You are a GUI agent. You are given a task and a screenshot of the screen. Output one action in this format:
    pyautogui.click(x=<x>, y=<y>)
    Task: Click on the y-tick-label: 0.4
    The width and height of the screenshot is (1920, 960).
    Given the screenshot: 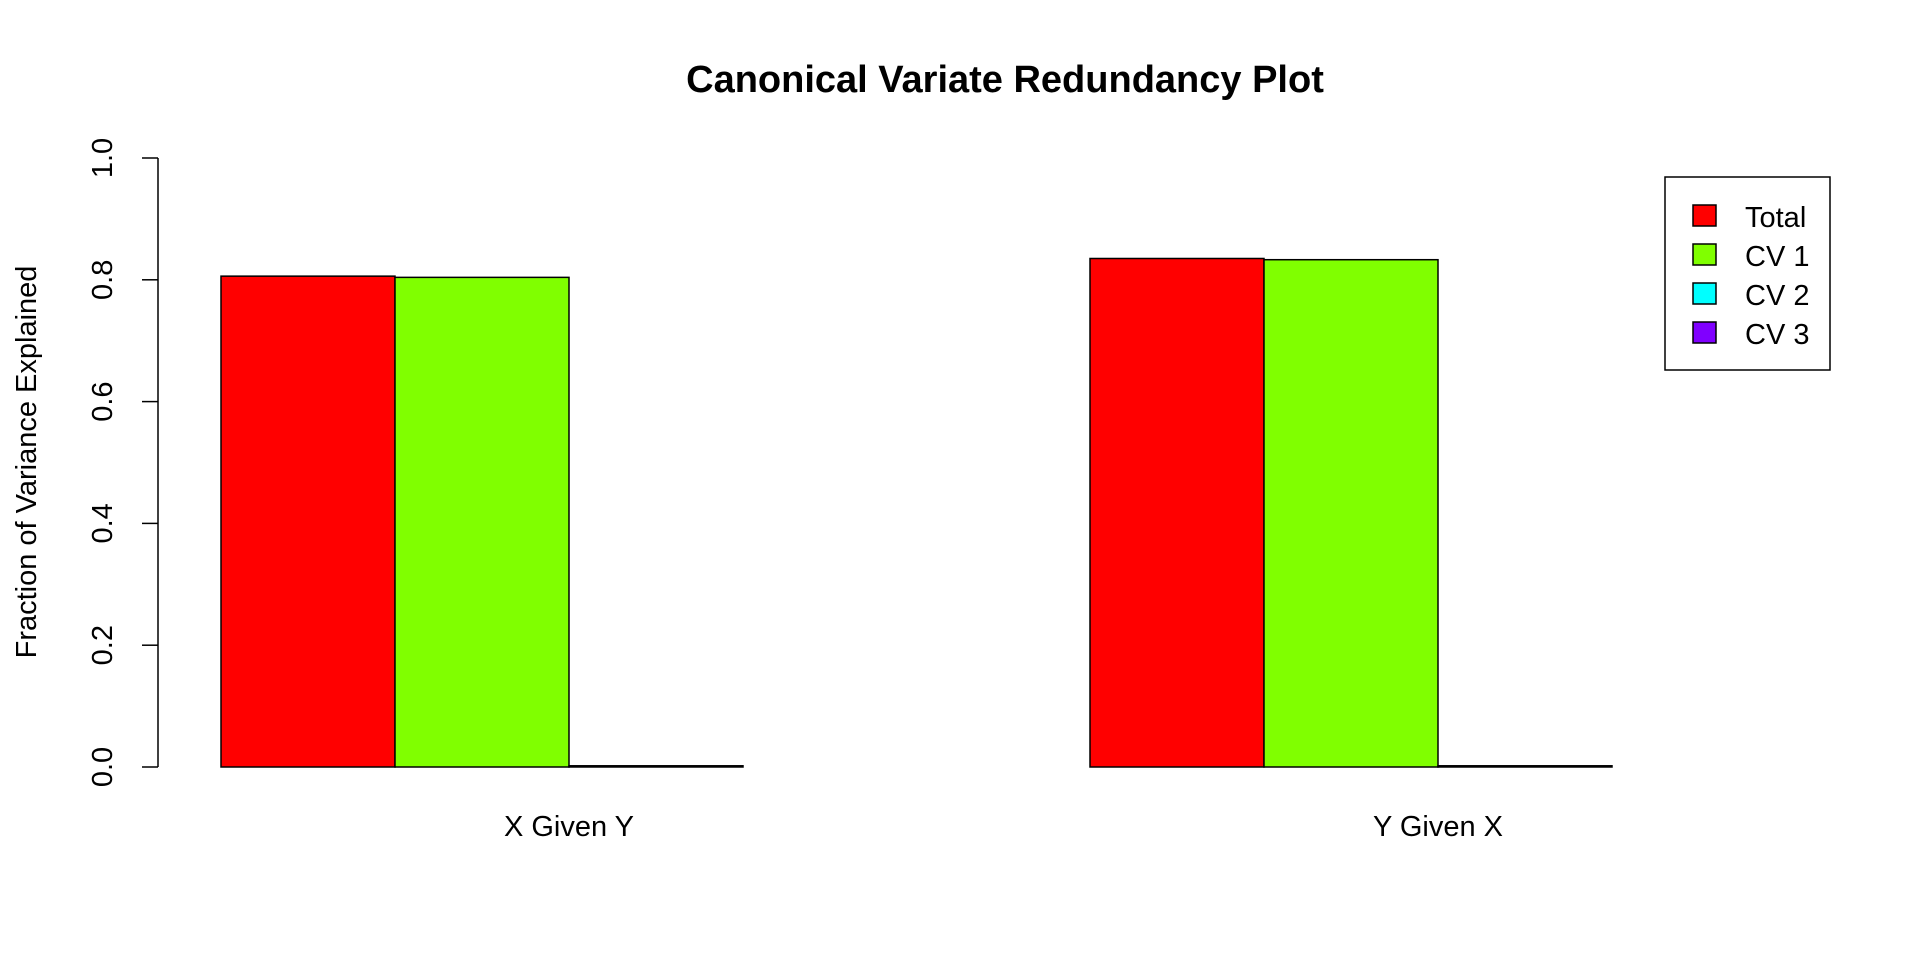 What is the action you would take?
    pyautogui.click(x=103, y=523)
    